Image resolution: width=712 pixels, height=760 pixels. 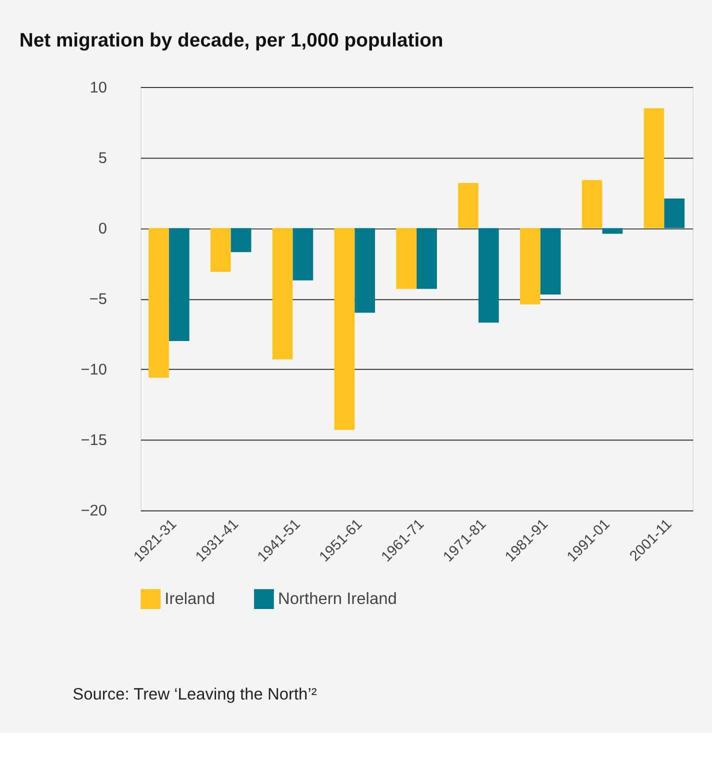 What do you see at coordinates (98, 299) in the screenshot?
I see `y-tick-label: −5` at bounding box center [98, 299].